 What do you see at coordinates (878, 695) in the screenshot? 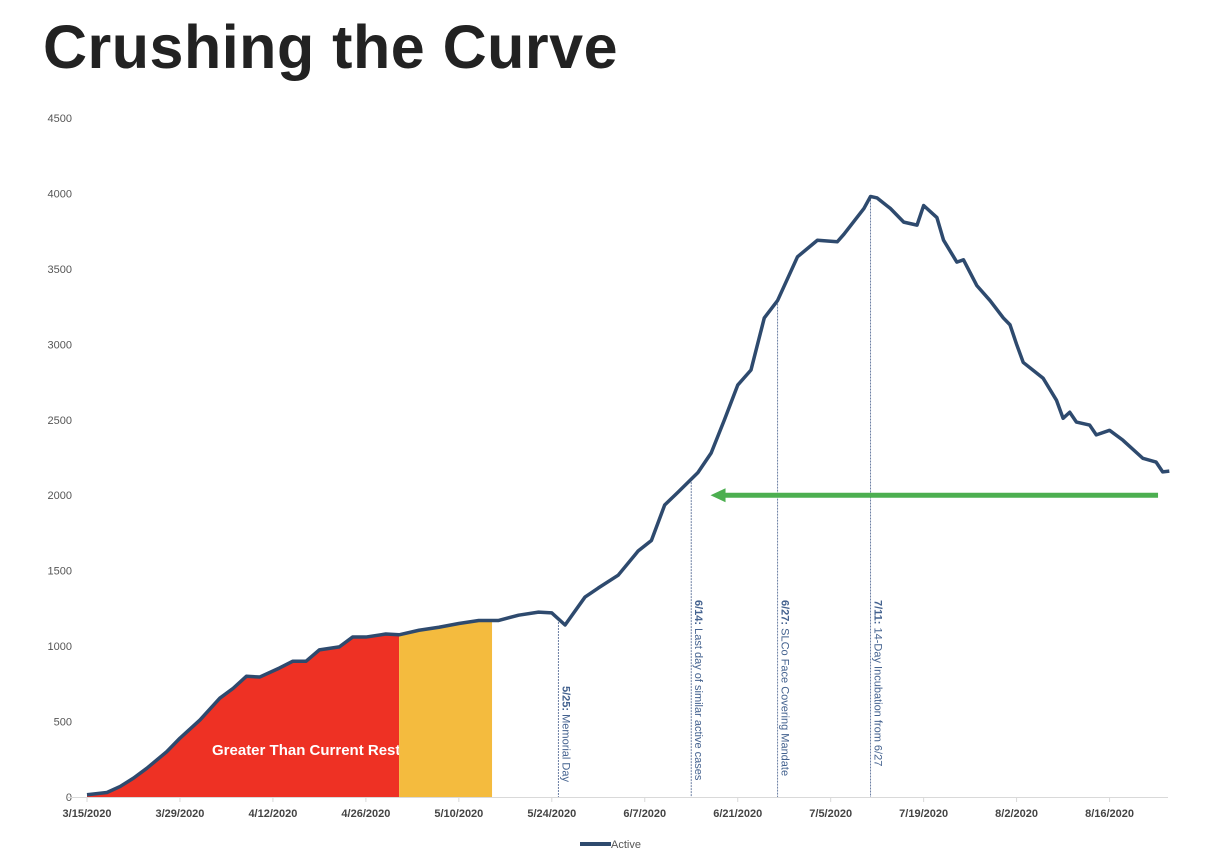
I see `annotation-text: 14-Day Incubation from 6/27` at bounding box center [878, 695].